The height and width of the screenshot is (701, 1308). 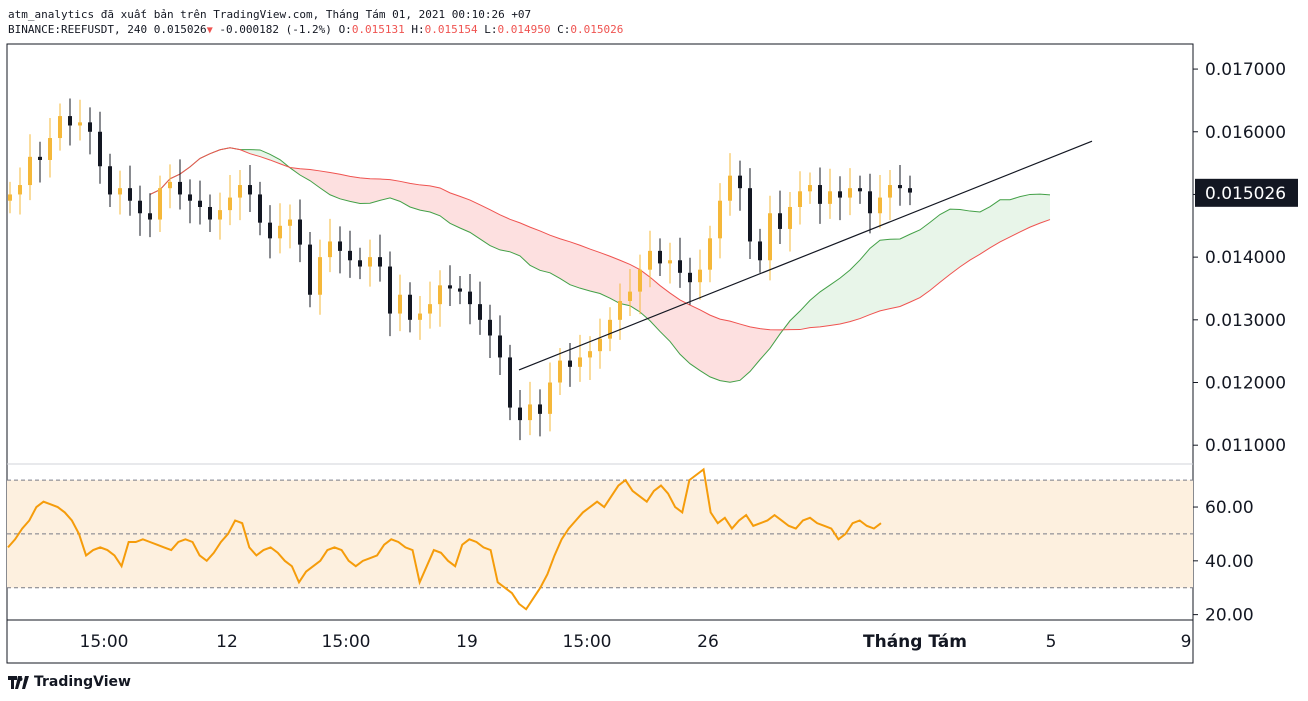 What do you see at coordinates (805, 255) in the screenshot?
I see `trend-line` at bounding box center [805, 255].